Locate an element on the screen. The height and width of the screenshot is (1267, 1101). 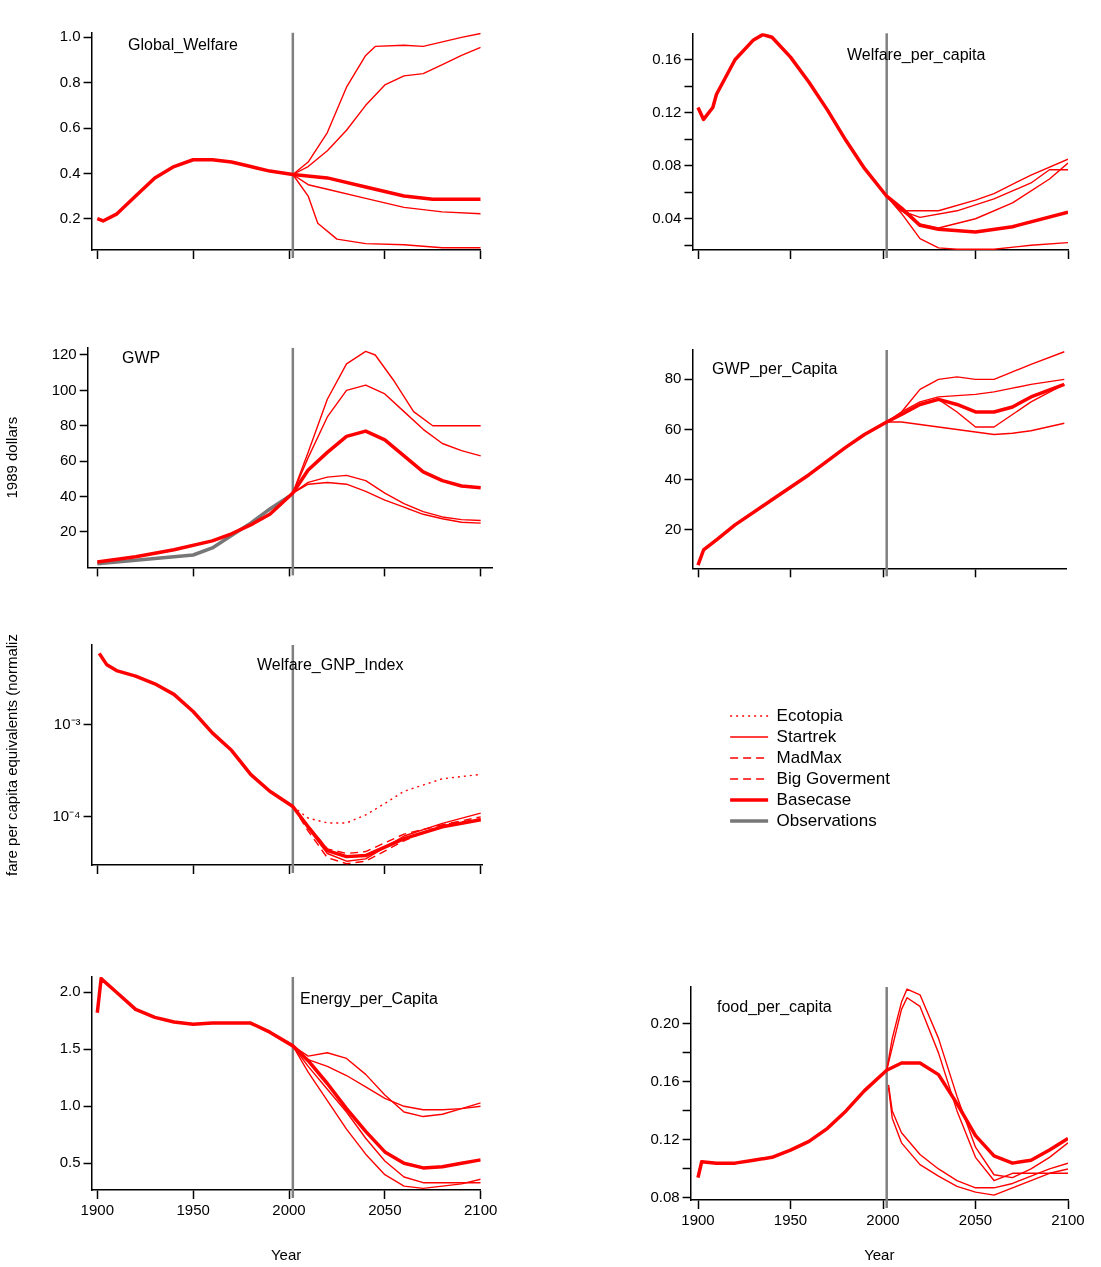
y-tick-label: 2.0 is located at coordinates (70, 991).